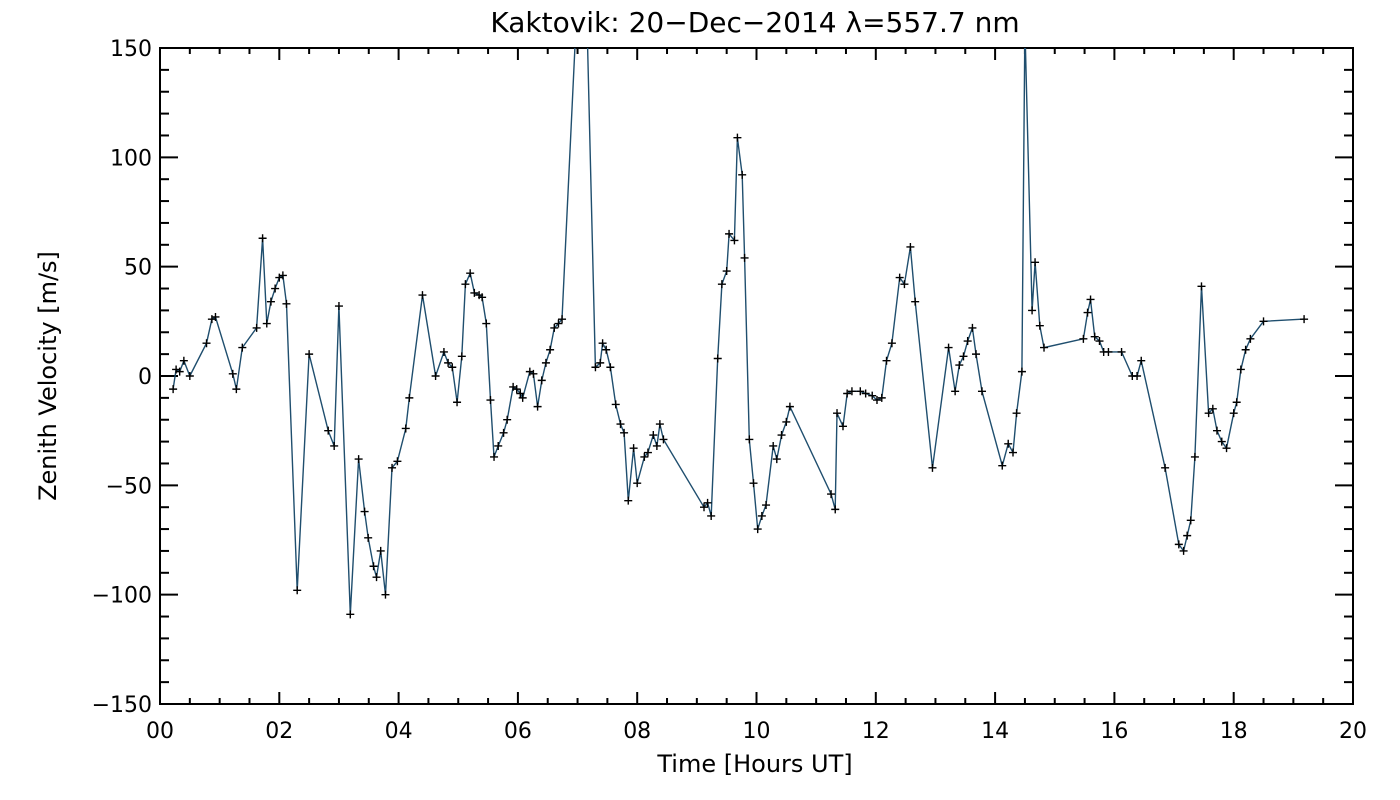  Describe the element at coordinates (138, 268) in the screenshot. I see `y-tick-label: 50` at that location.